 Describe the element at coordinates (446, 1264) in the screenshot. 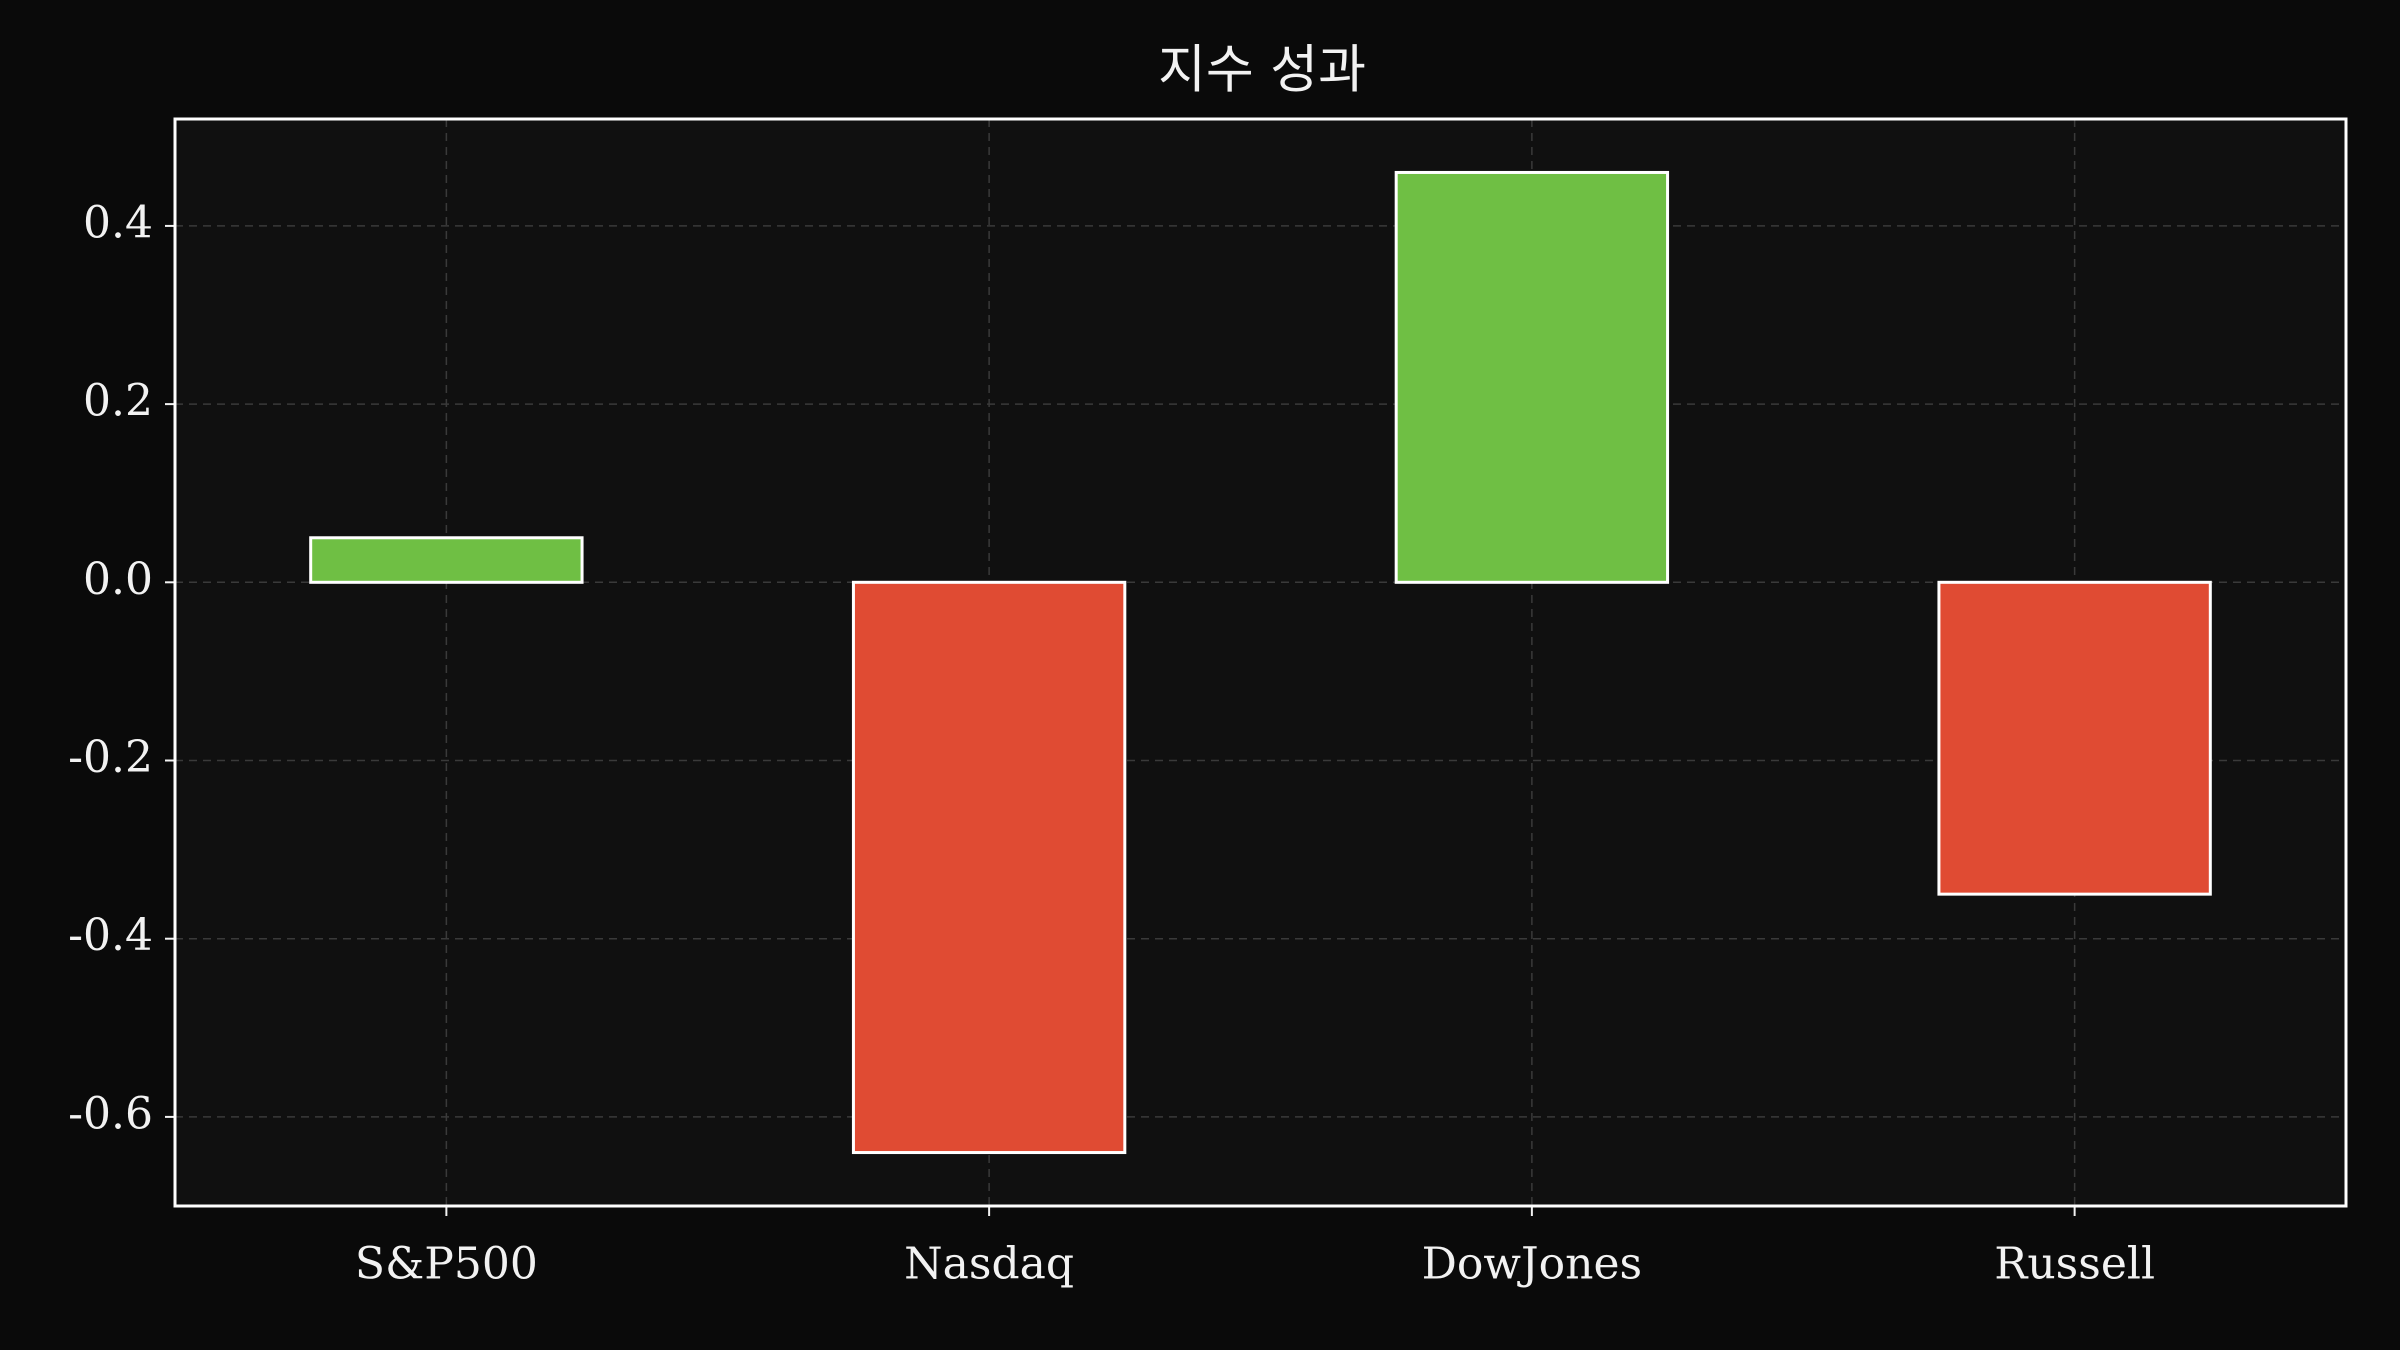

I see `x-tick-label: S&P500` at that location.